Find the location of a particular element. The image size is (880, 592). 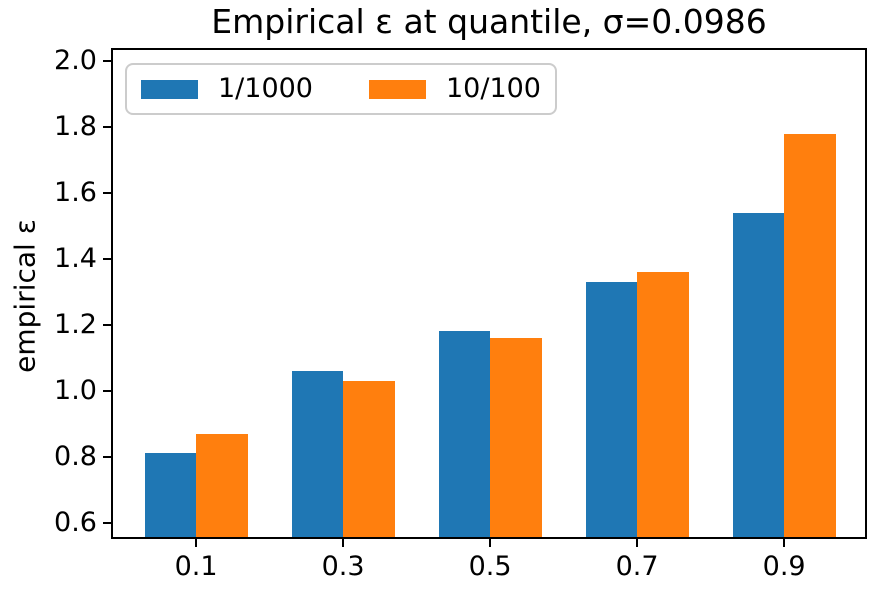

bar-1-1000-x0.5 is located at coordinates (464, 434).